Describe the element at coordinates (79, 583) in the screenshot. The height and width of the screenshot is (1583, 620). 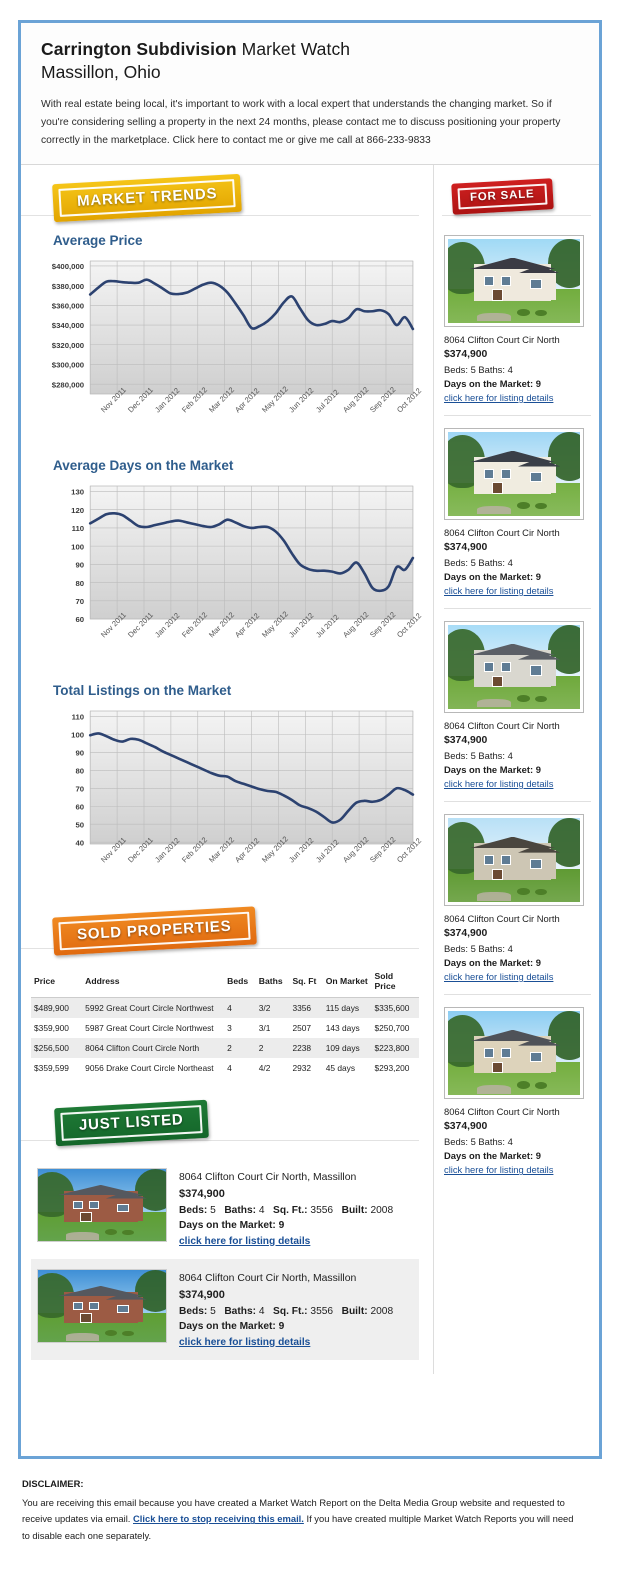
I see `svg-text: 80` at that location.